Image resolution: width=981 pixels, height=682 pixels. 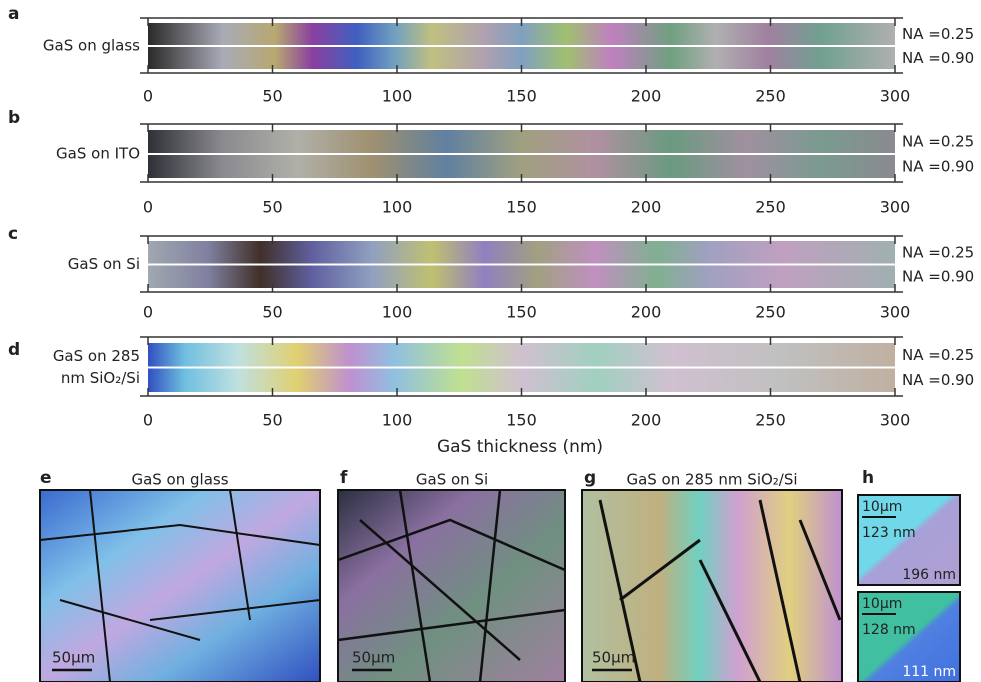 What do you see at coordinates (889, 630) in the screenshot?
I see `thickness-label: 128 nm` at bounding box center [889, 630].